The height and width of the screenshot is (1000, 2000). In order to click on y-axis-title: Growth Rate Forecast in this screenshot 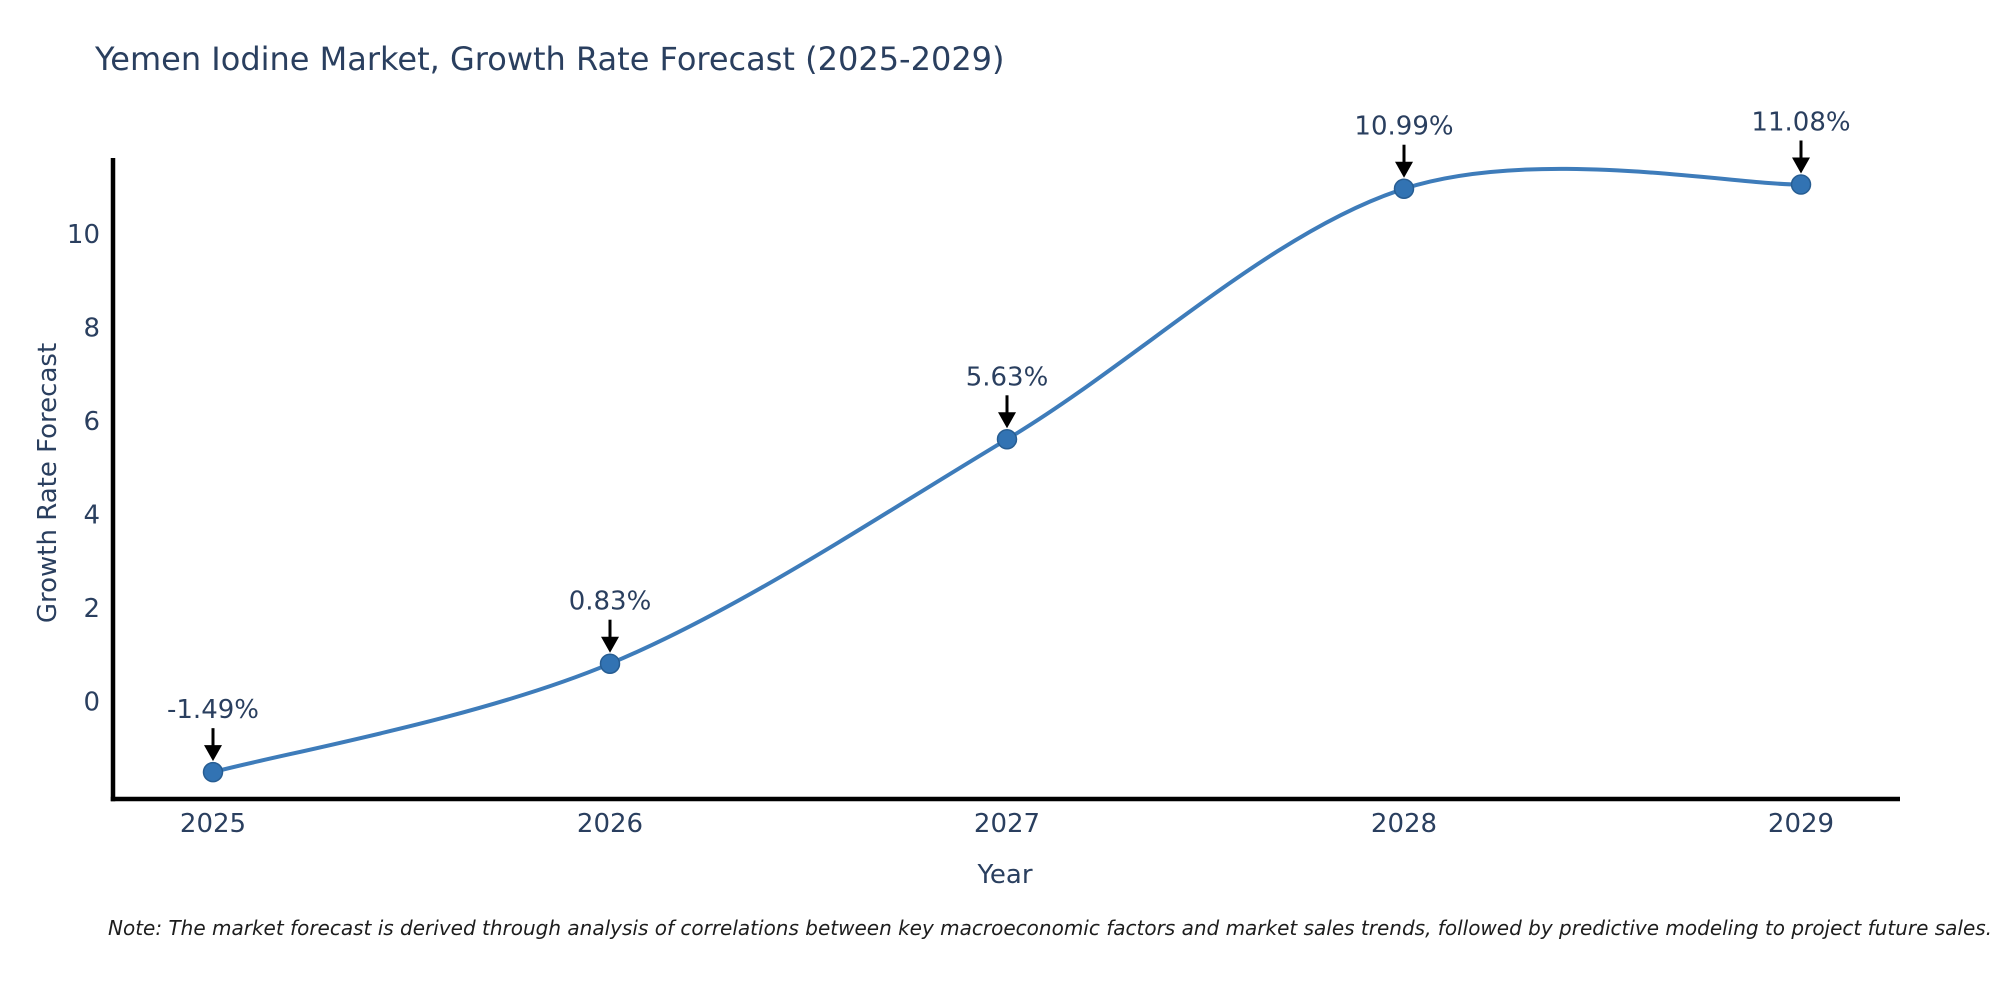, I will do `click(48, 483)`.